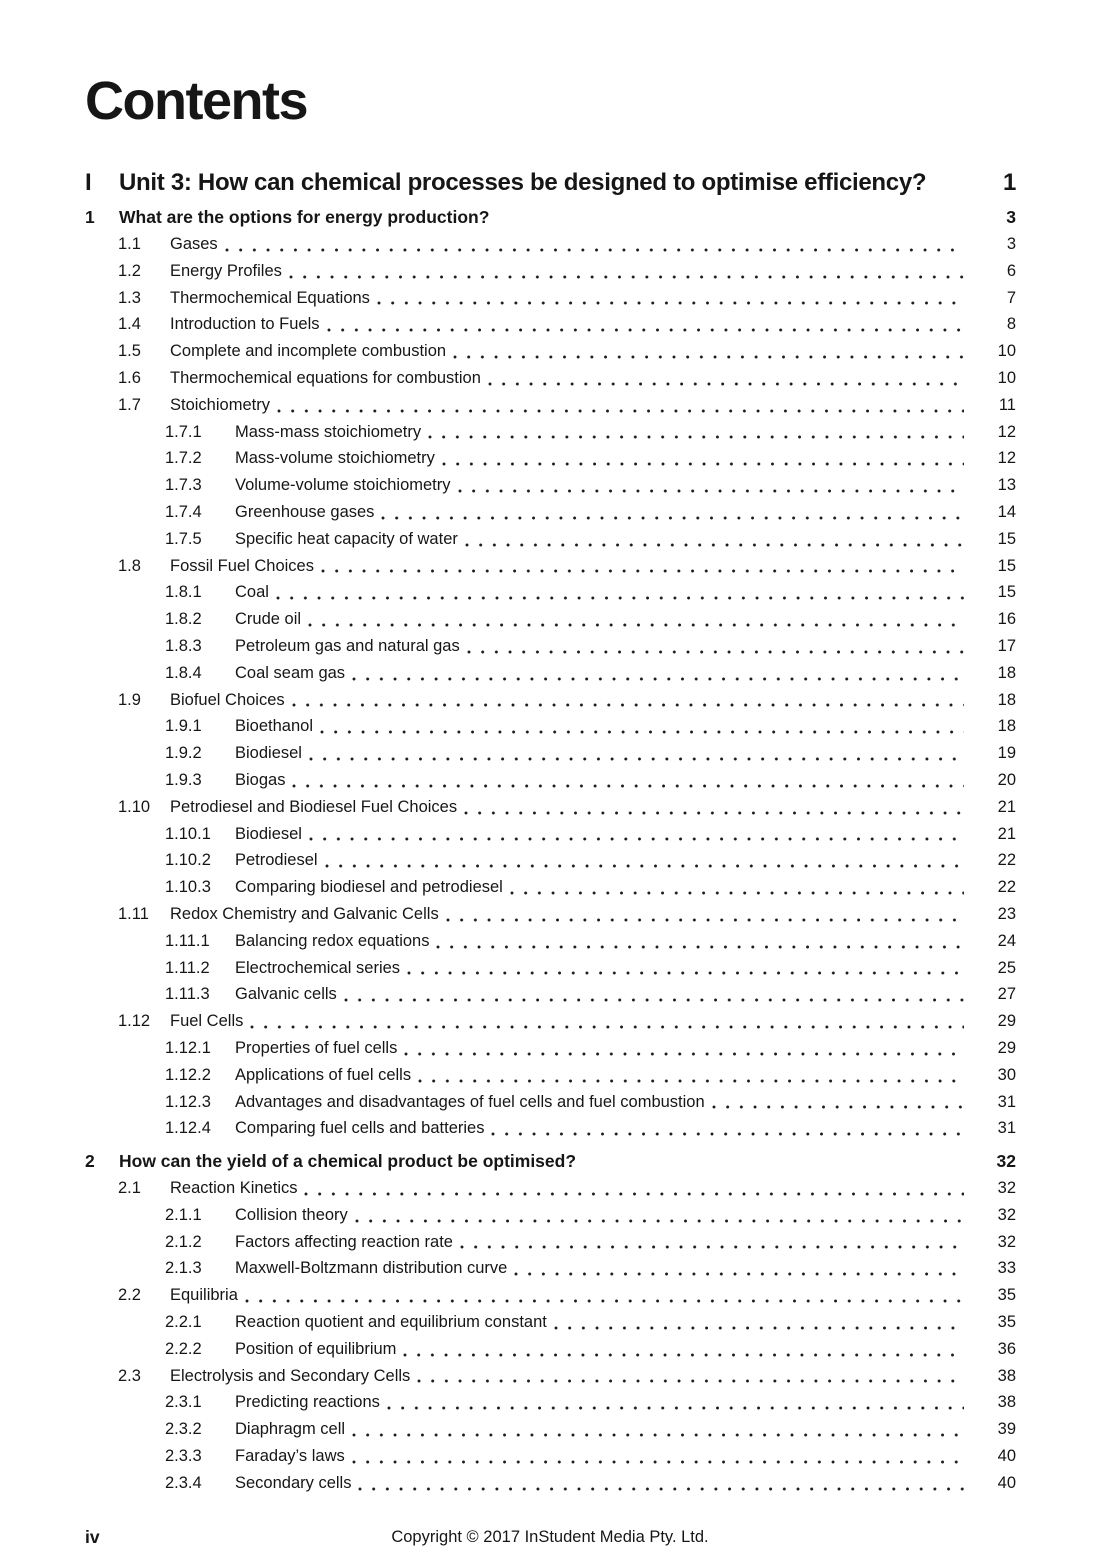  What do you see at coordinates (183, 753) in the screenshot?
I see `toc-entry-number: 1.9.2` at bounding box center [183, 753].